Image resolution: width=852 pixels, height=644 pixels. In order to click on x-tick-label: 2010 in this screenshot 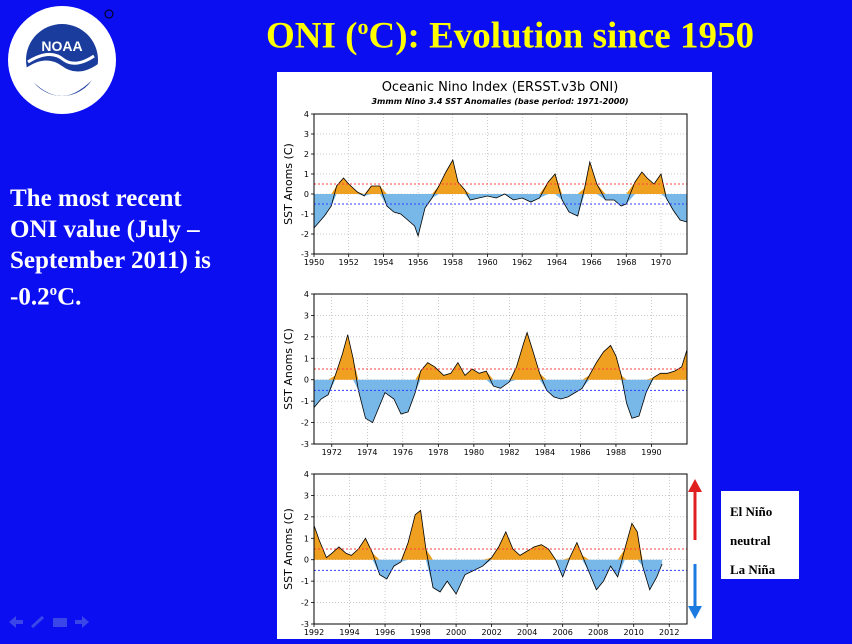, I will do `click(634, 632)`.